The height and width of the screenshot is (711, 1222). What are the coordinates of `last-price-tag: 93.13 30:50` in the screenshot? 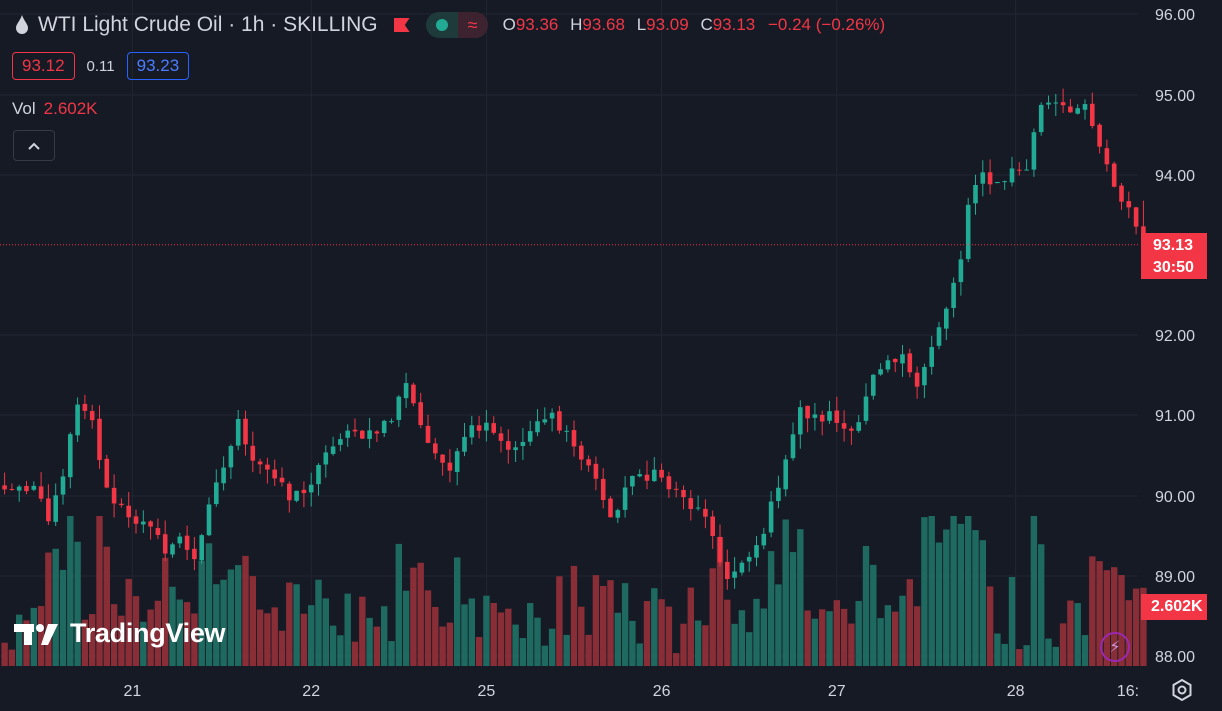 It's located at (1174, 256).